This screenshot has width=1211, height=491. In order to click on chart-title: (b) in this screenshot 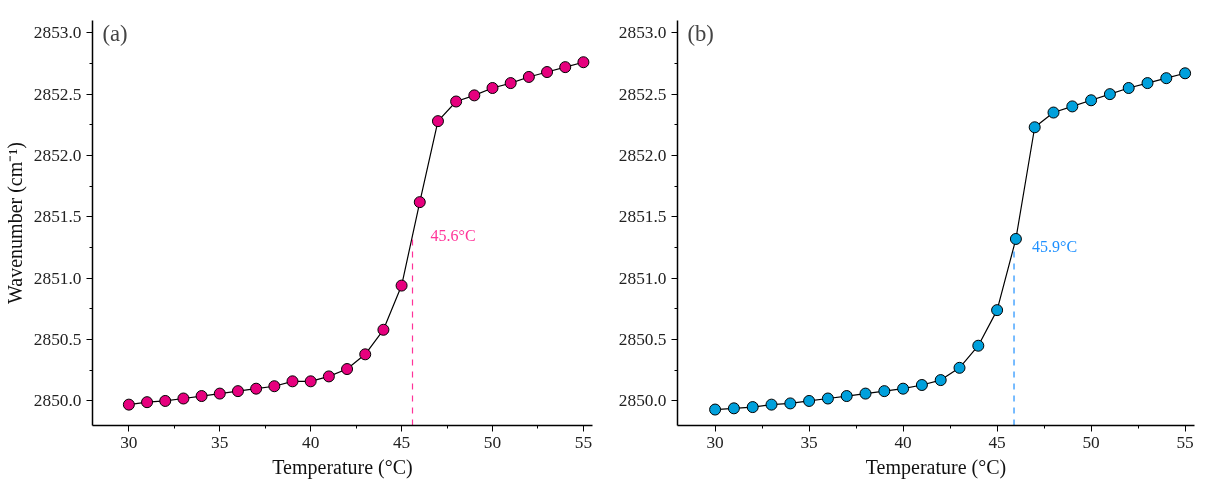, I will do `click(700, 33)`.